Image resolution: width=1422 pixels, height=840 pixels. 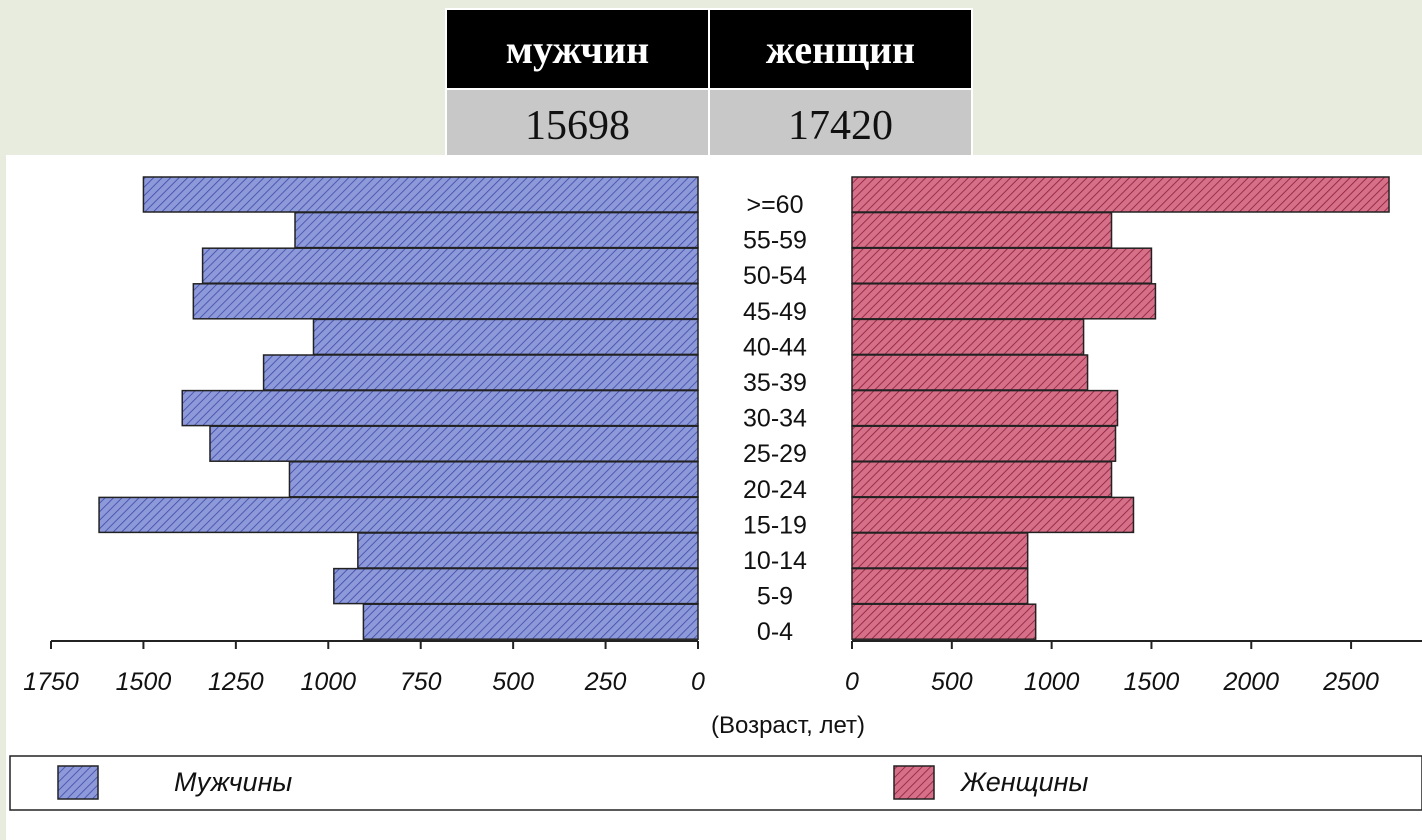 I want to click on age-label->=60: >=60, so click(x=774, y=205).